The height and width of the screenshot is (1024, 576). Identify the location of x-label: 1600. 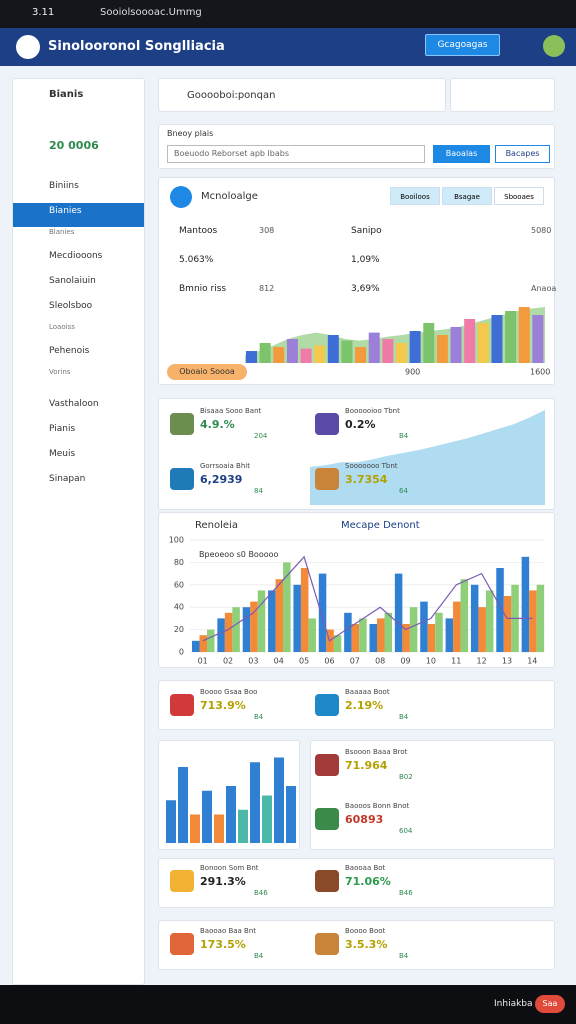
(540, 372).